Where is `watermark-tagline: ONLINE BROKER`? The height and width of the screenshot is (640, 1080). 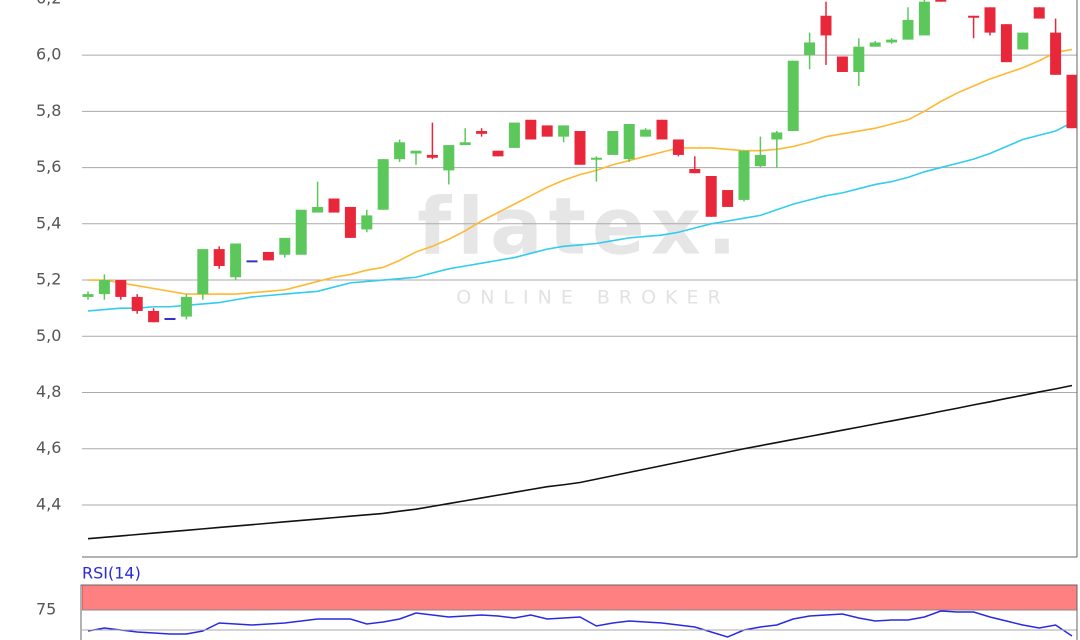
watermark-tagline: ONLINE BROKER is located at coordinates (592, 298).